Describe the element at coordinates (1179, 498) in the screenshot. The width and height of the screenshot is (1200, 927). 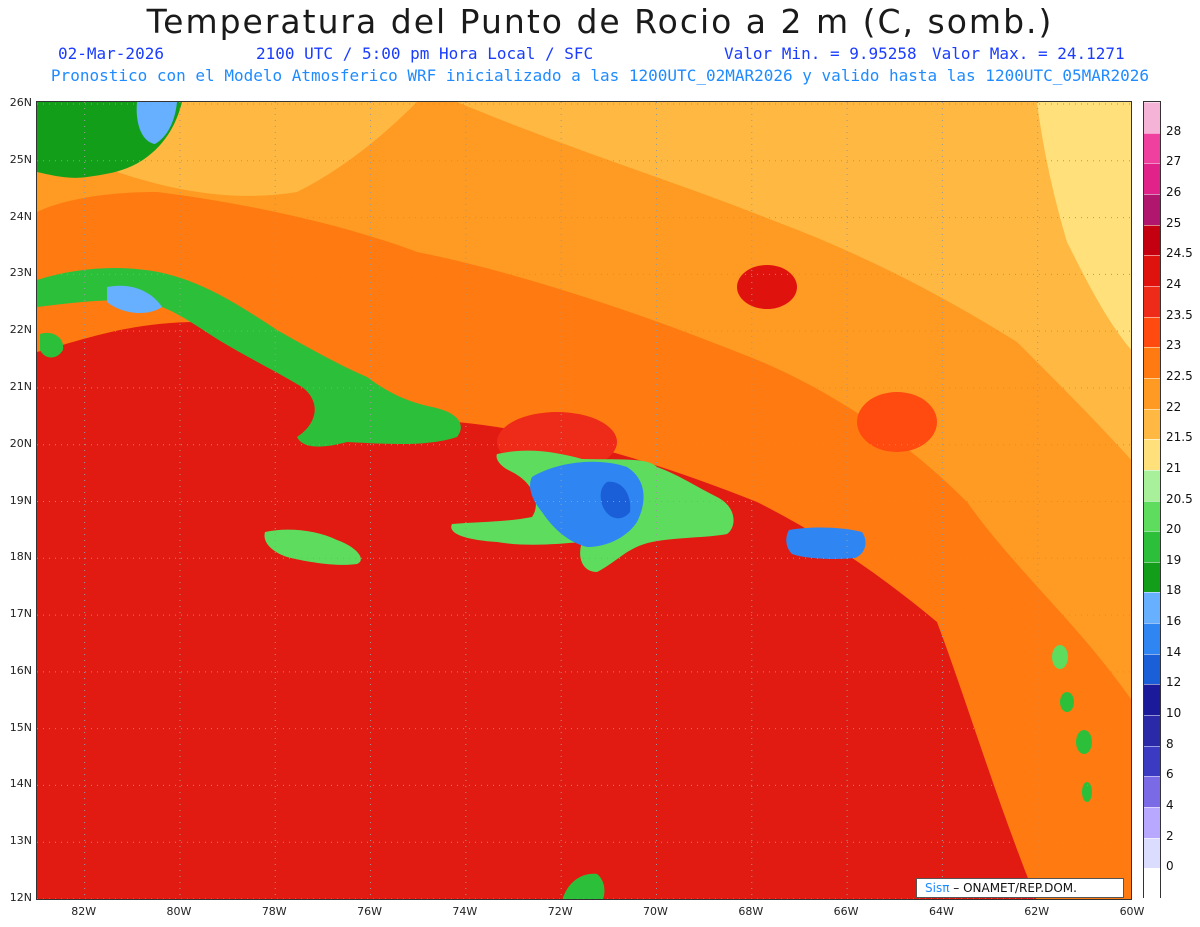
I see `colorbar-label: 20.5` at that location.